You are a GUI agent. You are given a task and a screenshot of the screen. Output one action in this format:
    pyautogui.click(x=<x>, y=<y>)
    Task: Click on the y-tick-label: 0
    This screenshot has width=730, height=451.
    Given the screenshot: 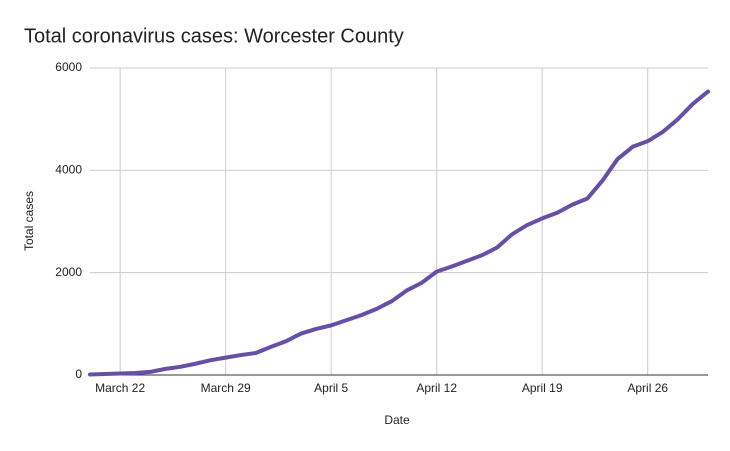 What is the action you would take?
    pyautogui.click(x=78, y=374)
    